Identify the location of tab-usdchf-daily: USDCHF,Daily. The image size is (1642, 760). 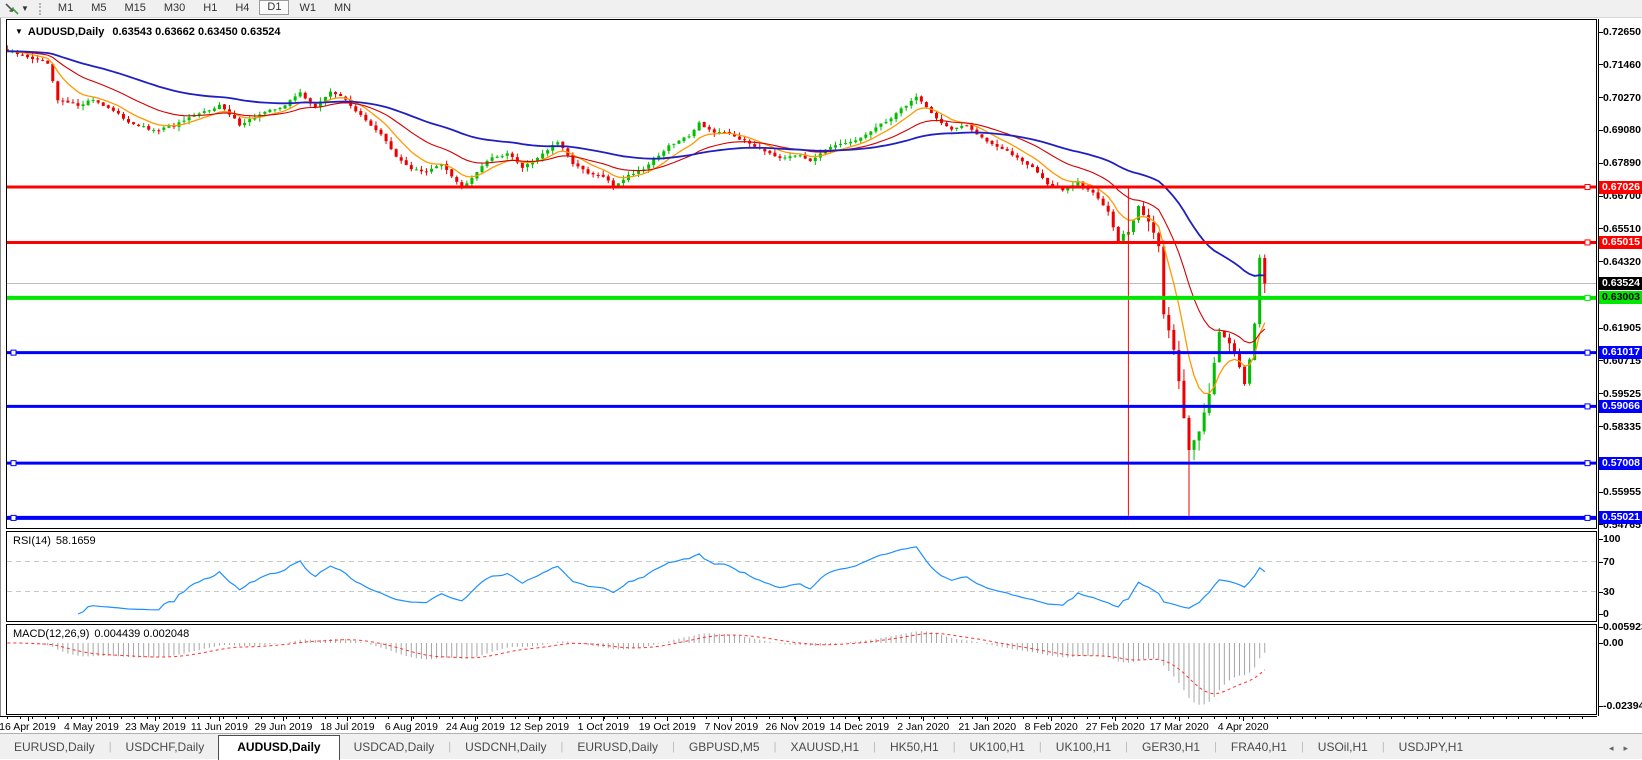
(165, 747).